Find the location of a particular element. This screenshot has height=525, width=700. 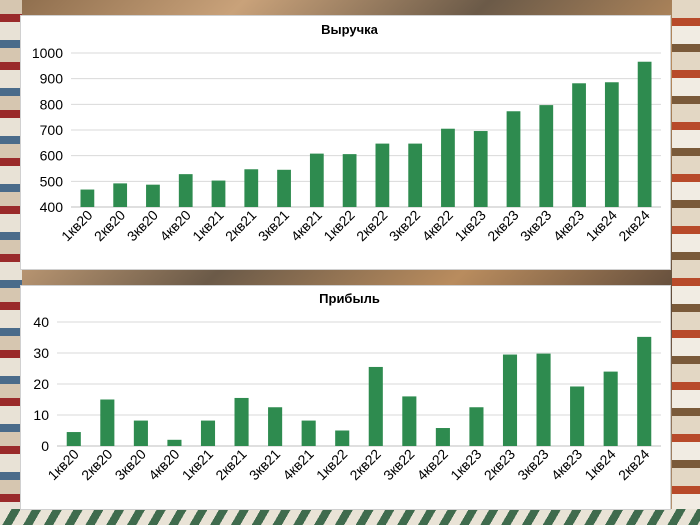

revenue-x-tick-label: 2кв24 is located at coordinates (634, 226).